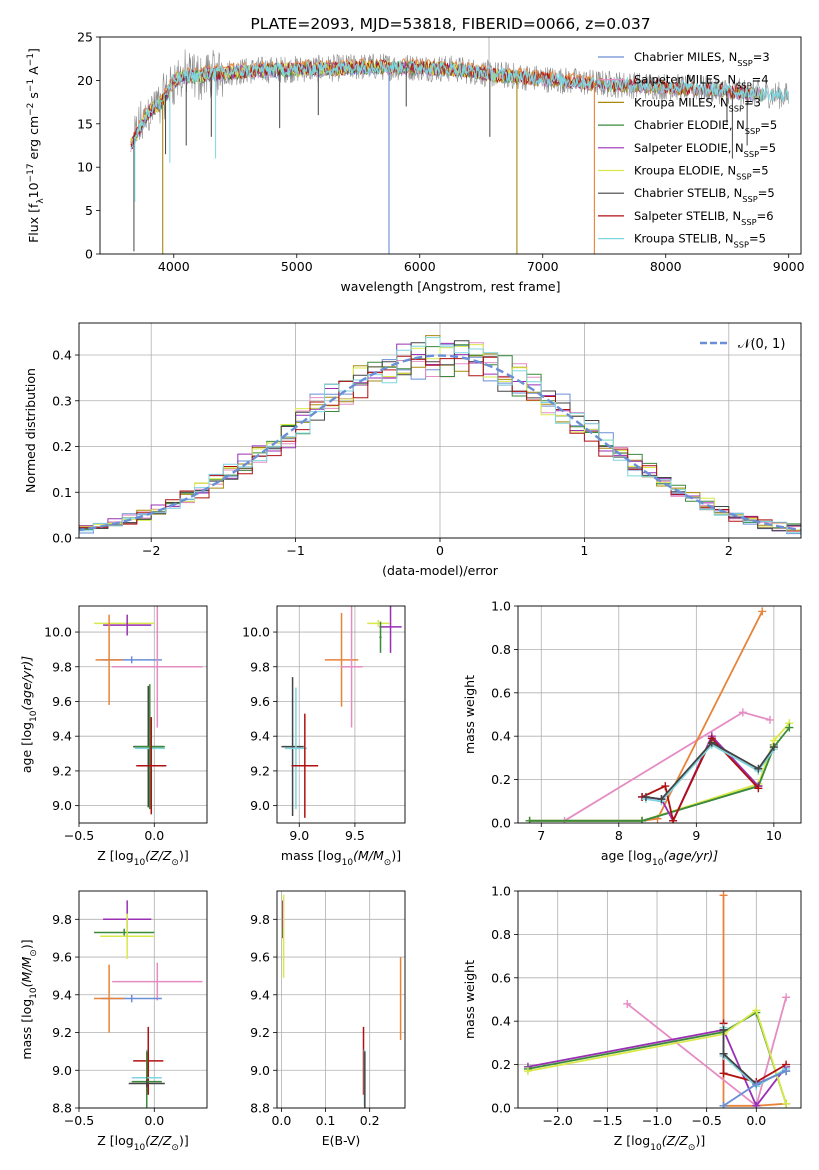 Image resolution: width=819 pixels, height=1170 pixels. Describe the element at coordinates (31, 85) in the screenshot. I see `spectrum-ylabel-part: −1` at that location.